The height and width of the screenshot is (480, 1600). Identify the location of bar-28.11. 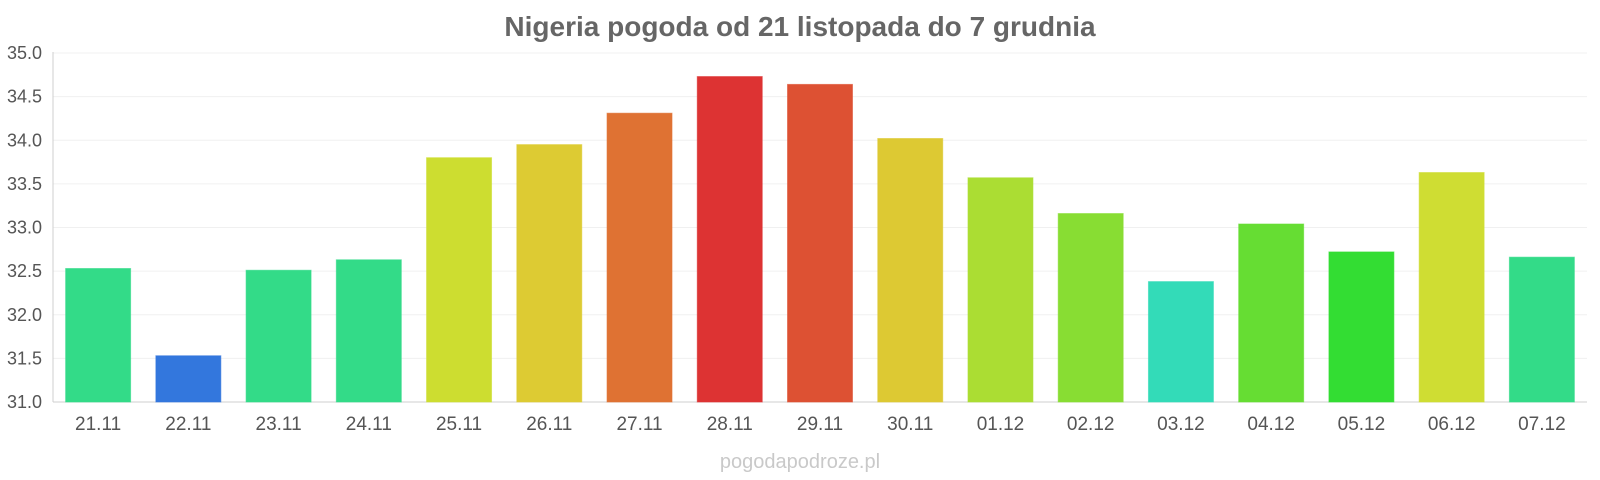
(729, 239).